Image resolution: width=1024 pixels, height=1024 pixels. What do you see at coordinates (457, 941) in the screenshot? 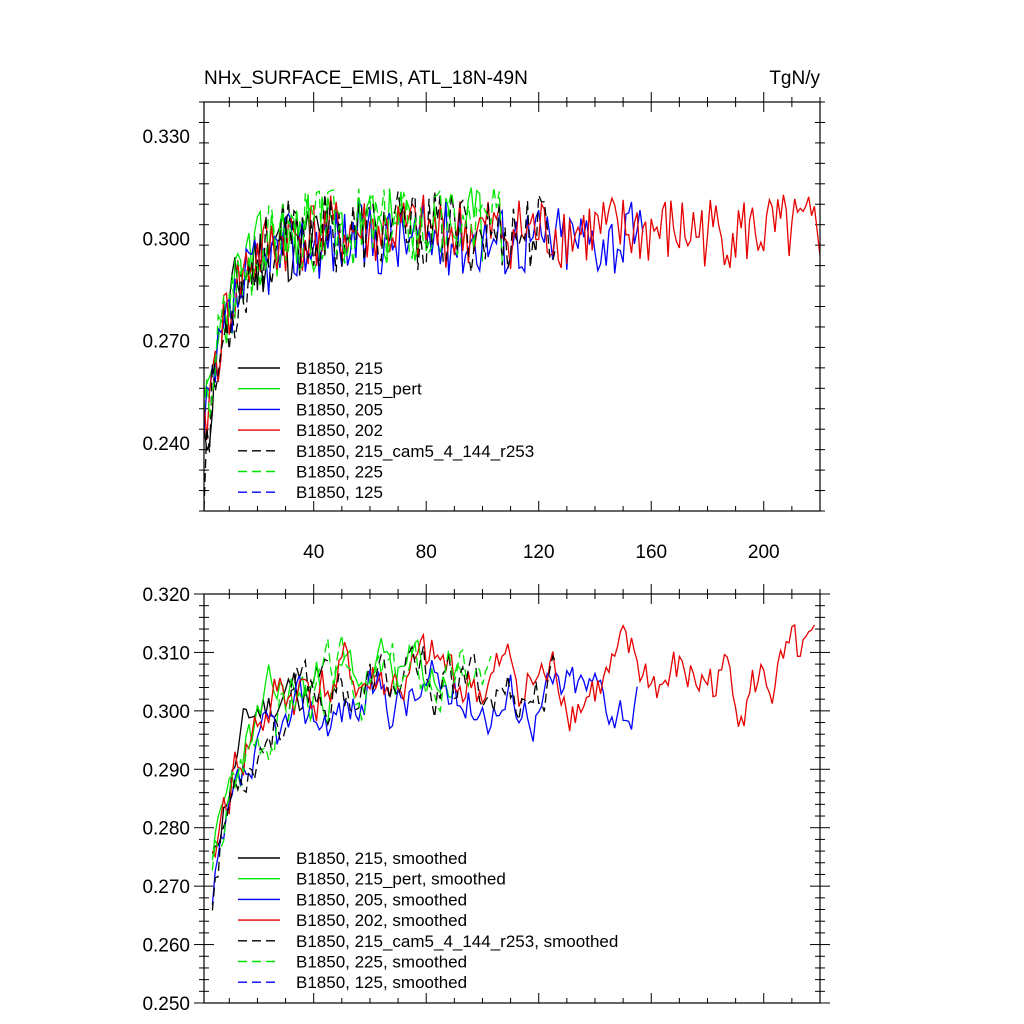
I see `legend-label: B1850, 215_cam5_4_144_r253, smoothed` at bounding box center [457, 941].